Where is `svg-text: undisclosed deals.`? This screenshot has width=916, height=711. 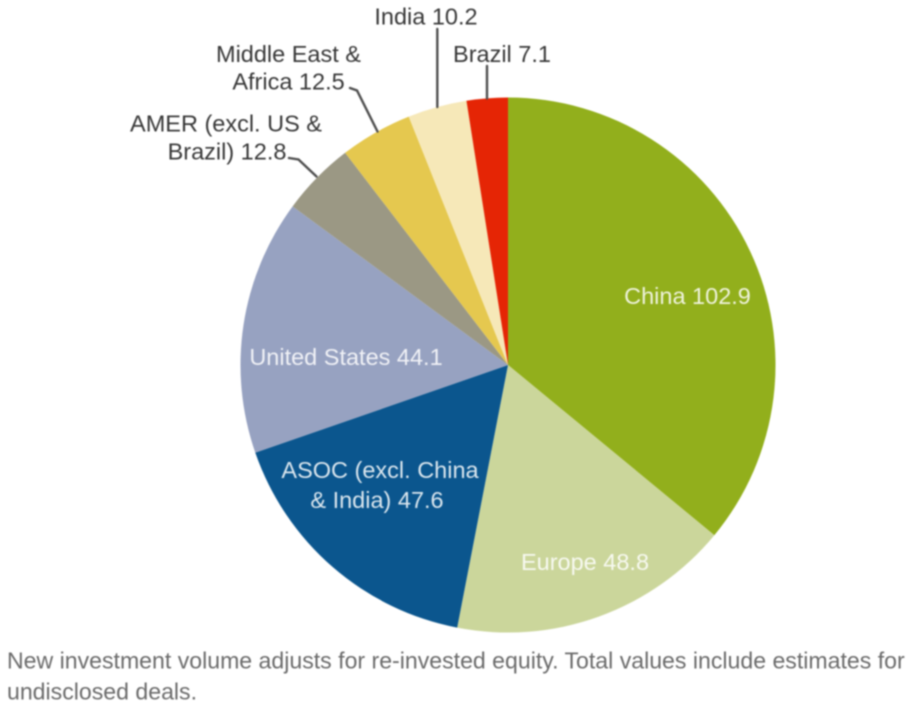 svg-text: undisclosed deals. is located at coordinates (102, 692).